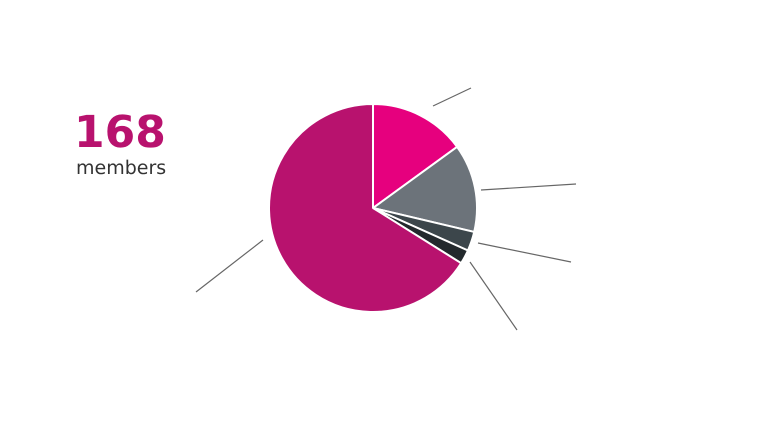  Describe the element at coordinates (120, 132) in the screenshot. I see `text: 168` at that location.